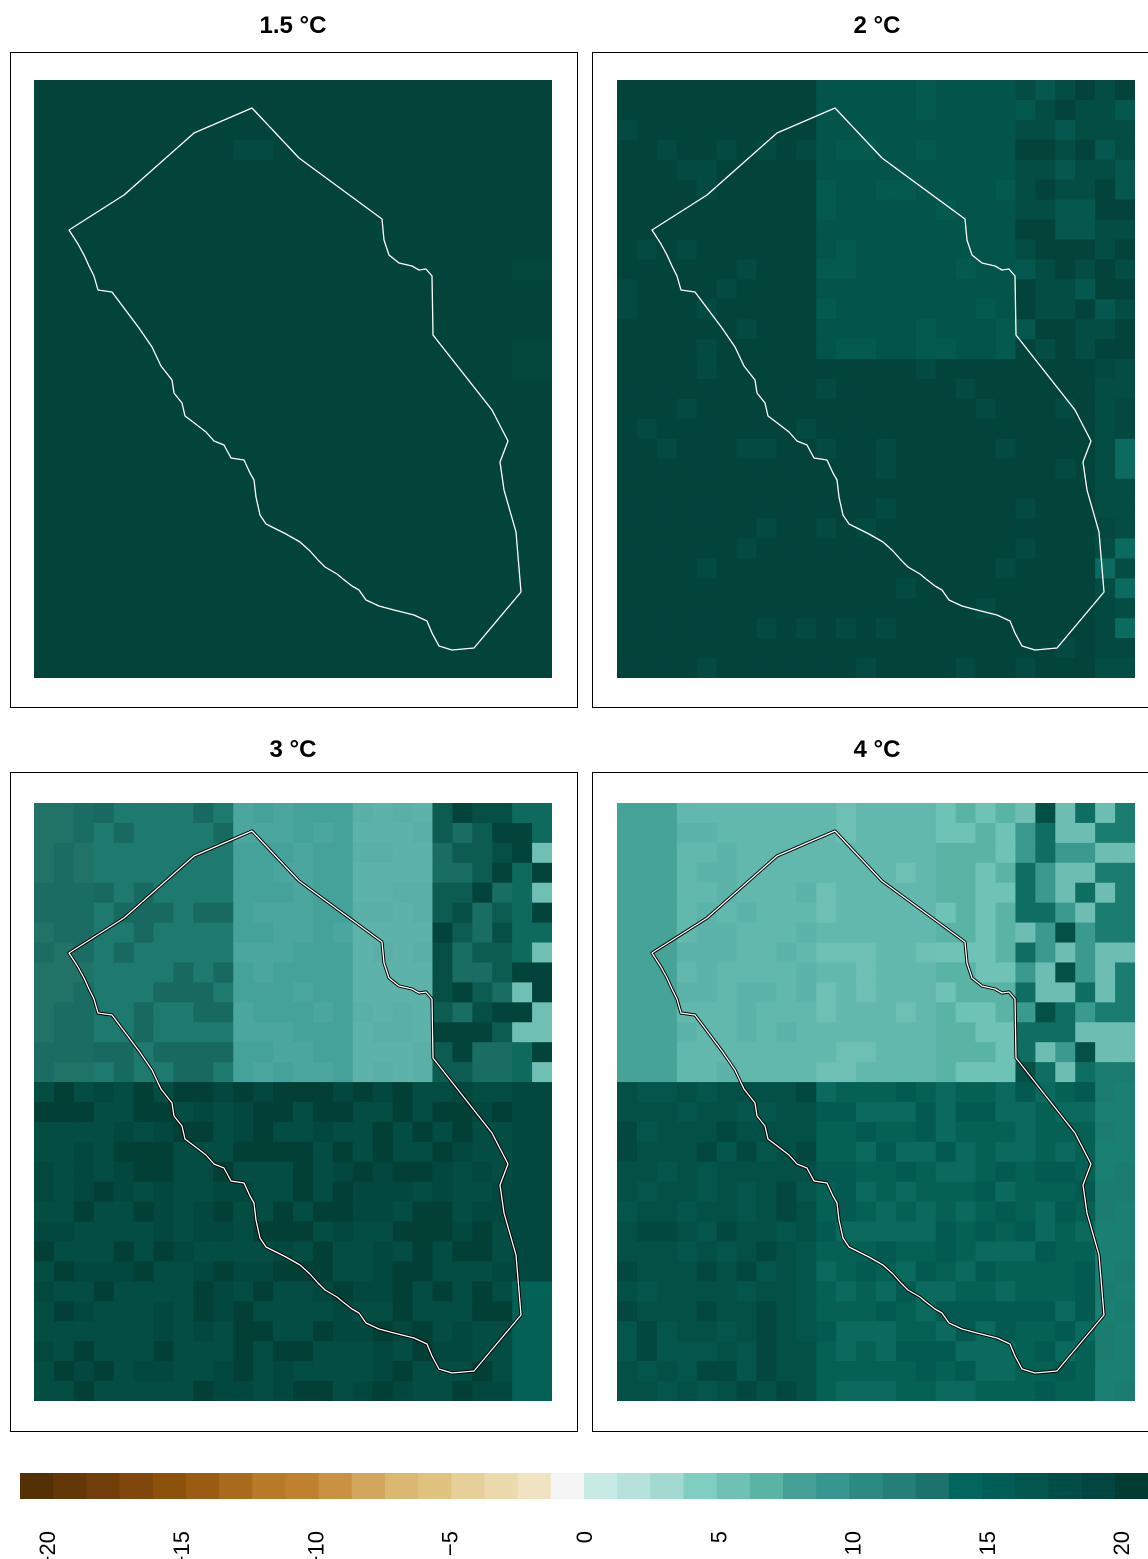 This screenshot has width=1148, height=1559. Describe the element at coordinates (987, 1543) in the screenshot. I see `legend-tick-label: 15` at that location.